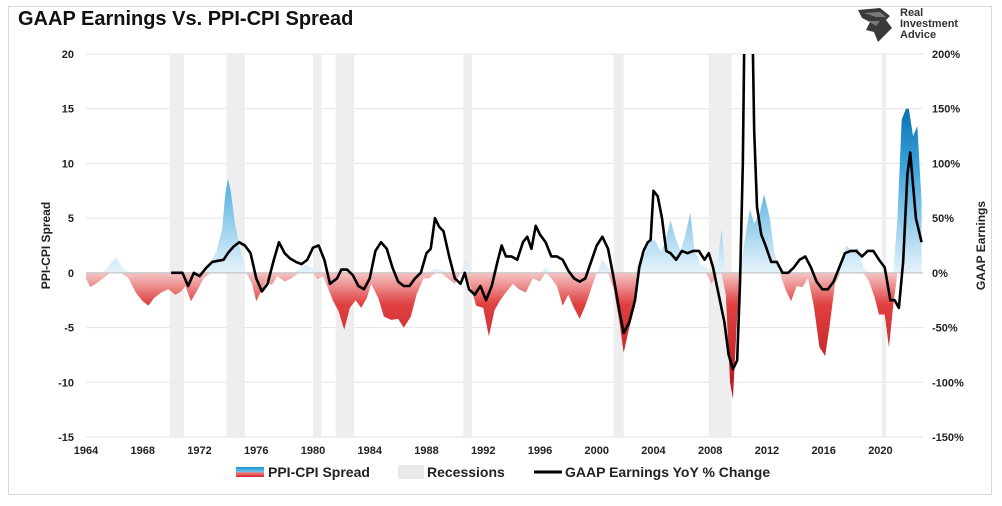 Image resolution: width=1002 pixels, height=506 pixels. I want to click on x-tick-label: 2008, so click(710, 451).